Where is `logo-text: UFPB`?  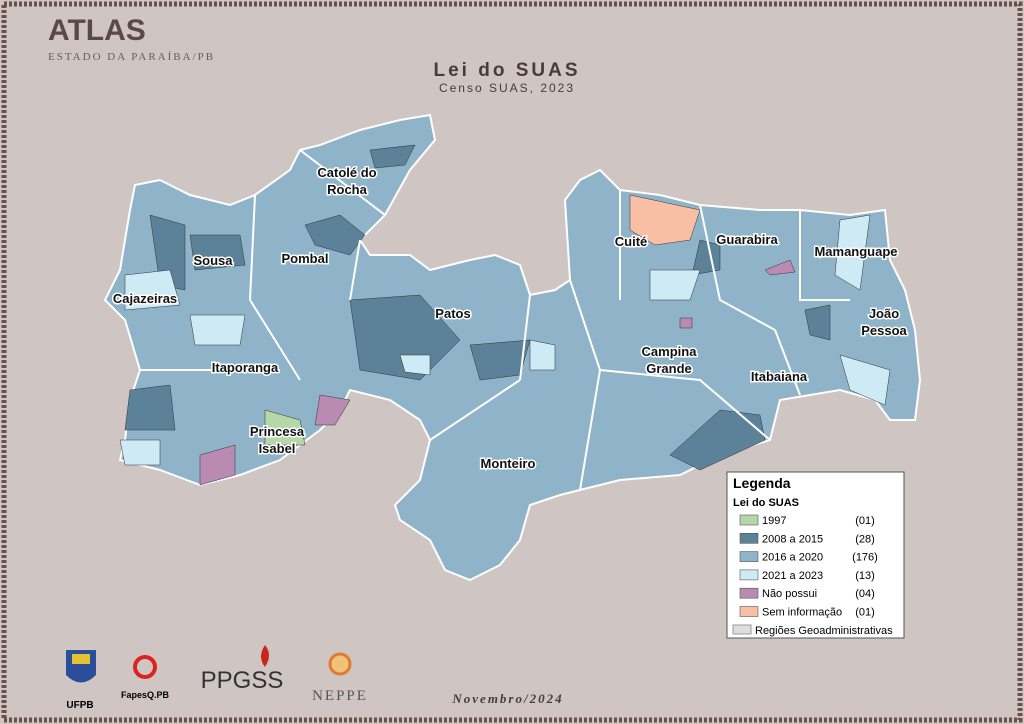 logo-text: UFPB is located at coordinates (79, 705).